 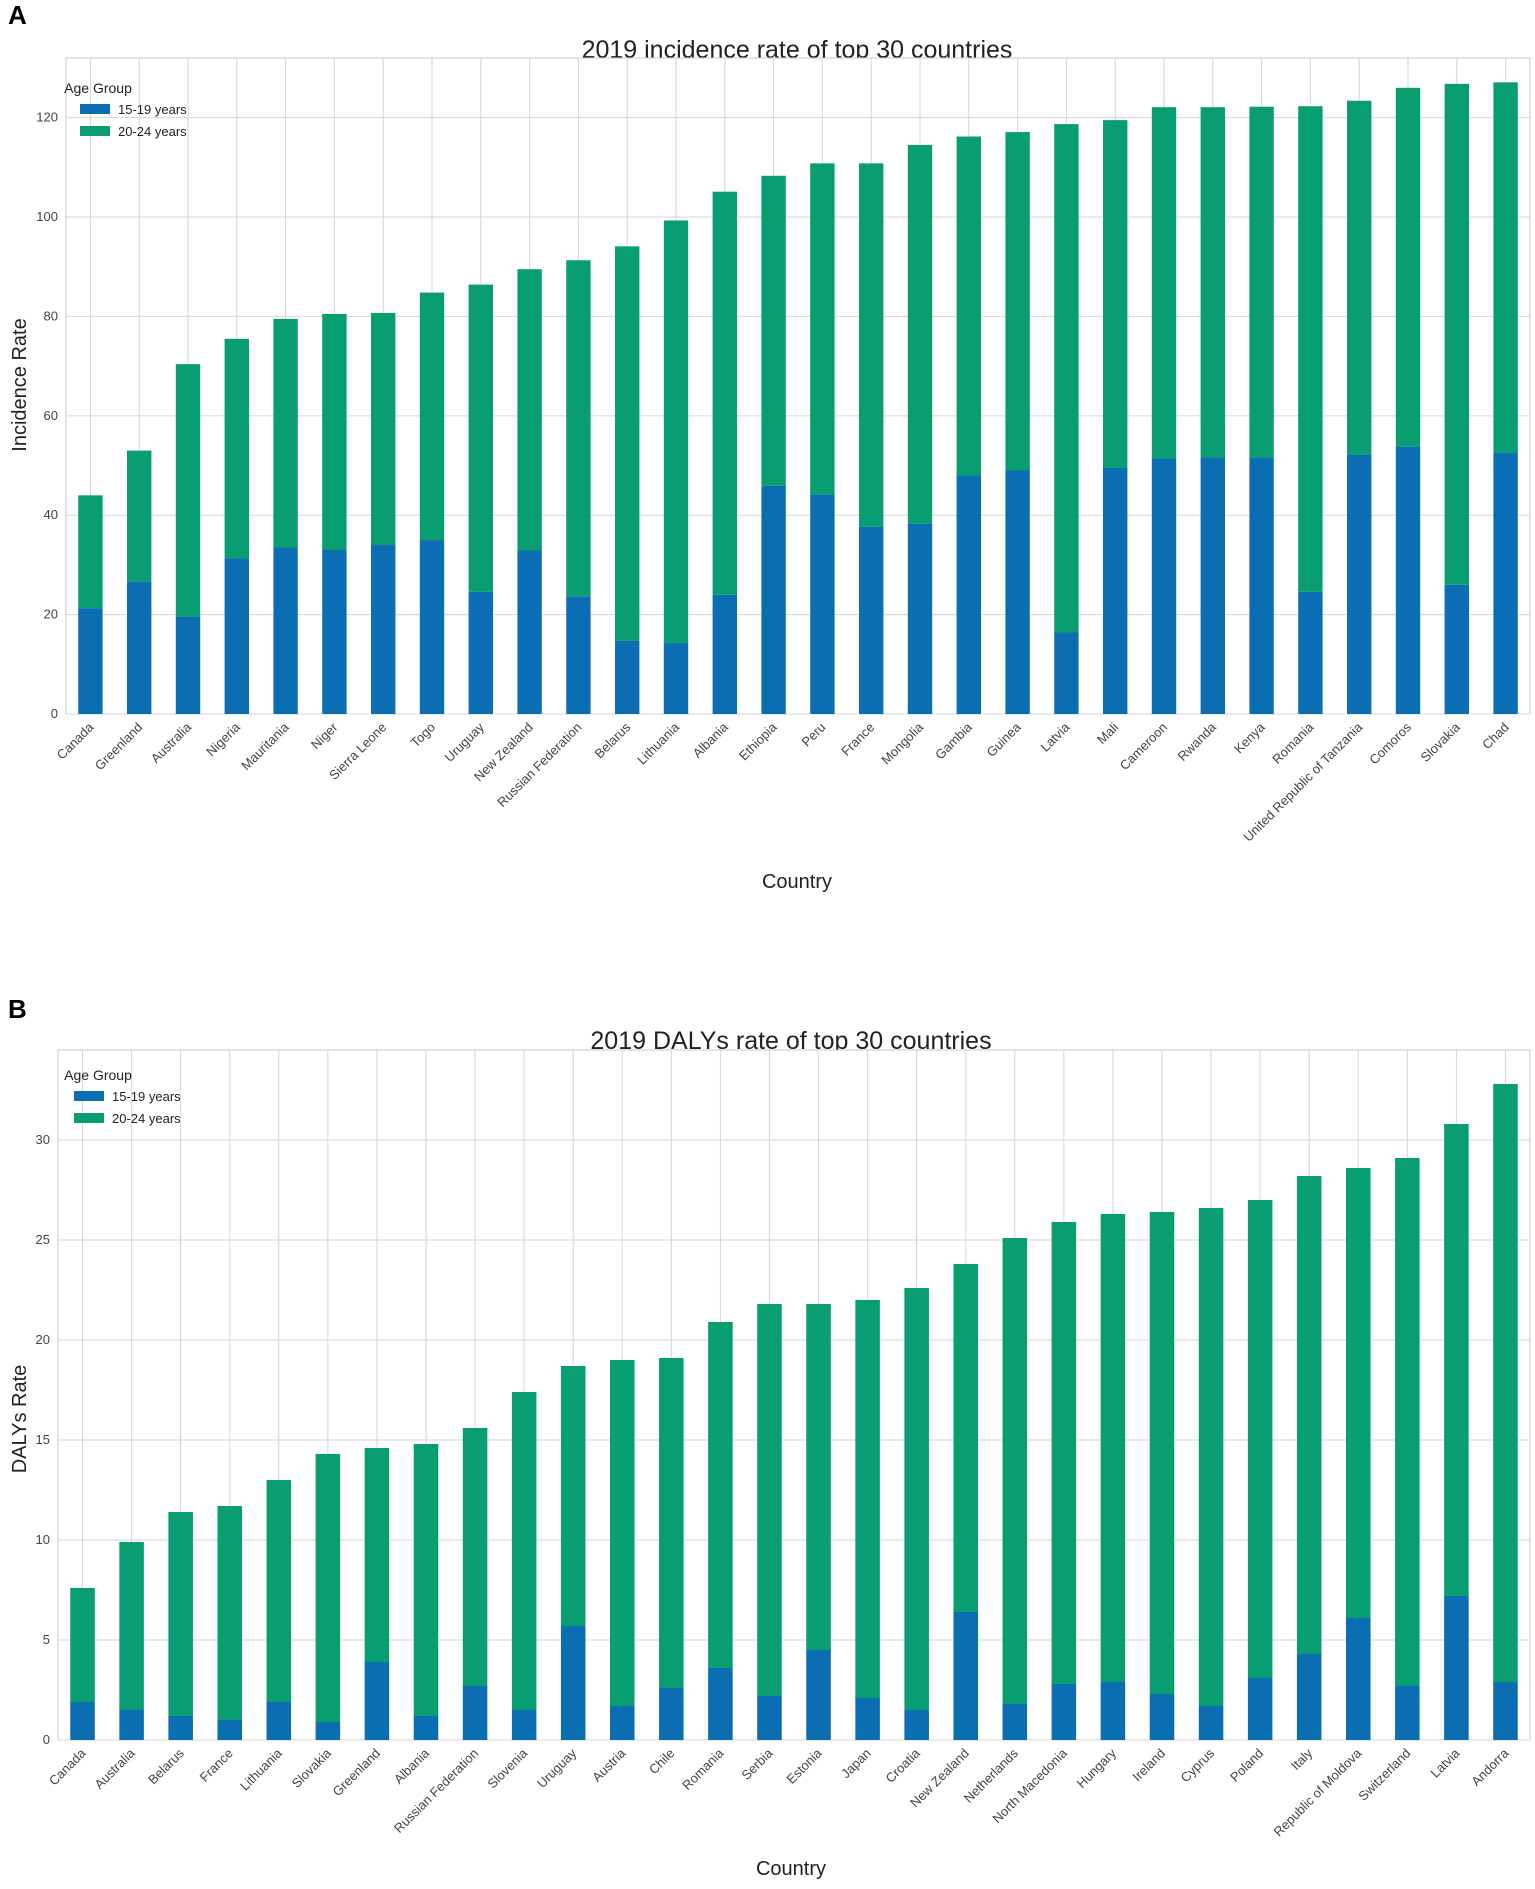 I want to click on x-tick-label: Greenland, so click(x=119, y=747).